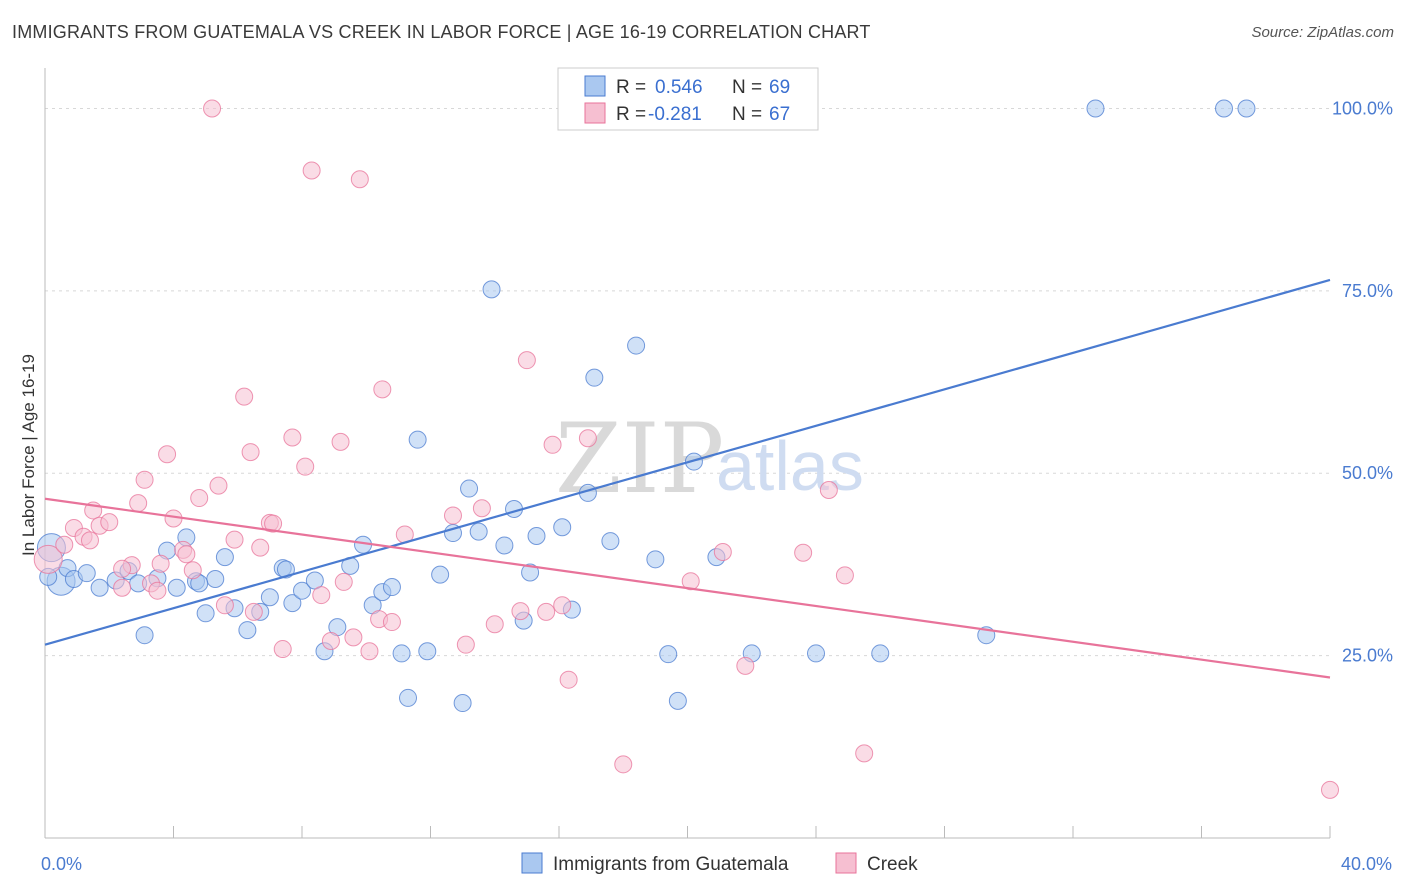  I want to click on series-legend: Immigrants from Guatemala Creek, so click(719, 863).